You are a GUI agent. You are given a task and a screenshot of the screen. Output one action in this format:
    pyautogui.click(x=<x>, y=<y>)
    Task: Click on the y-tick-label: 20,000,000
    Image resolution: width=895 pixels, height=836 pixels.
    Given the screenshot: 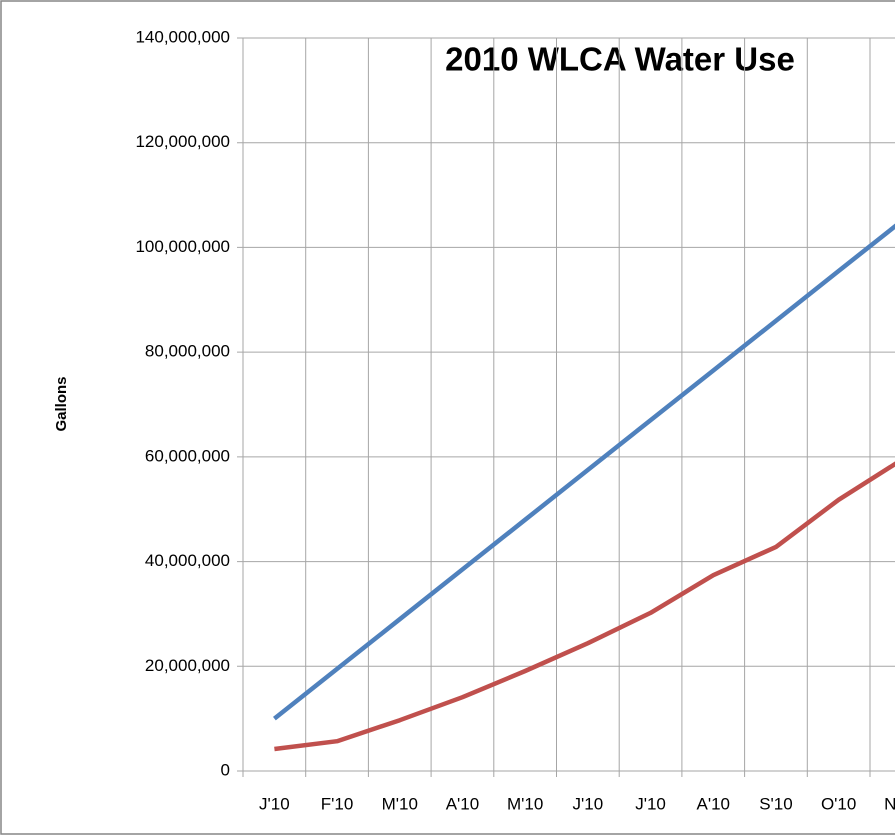 What is the action you would take?
    pyautogui.click(x=187, y=665)
    